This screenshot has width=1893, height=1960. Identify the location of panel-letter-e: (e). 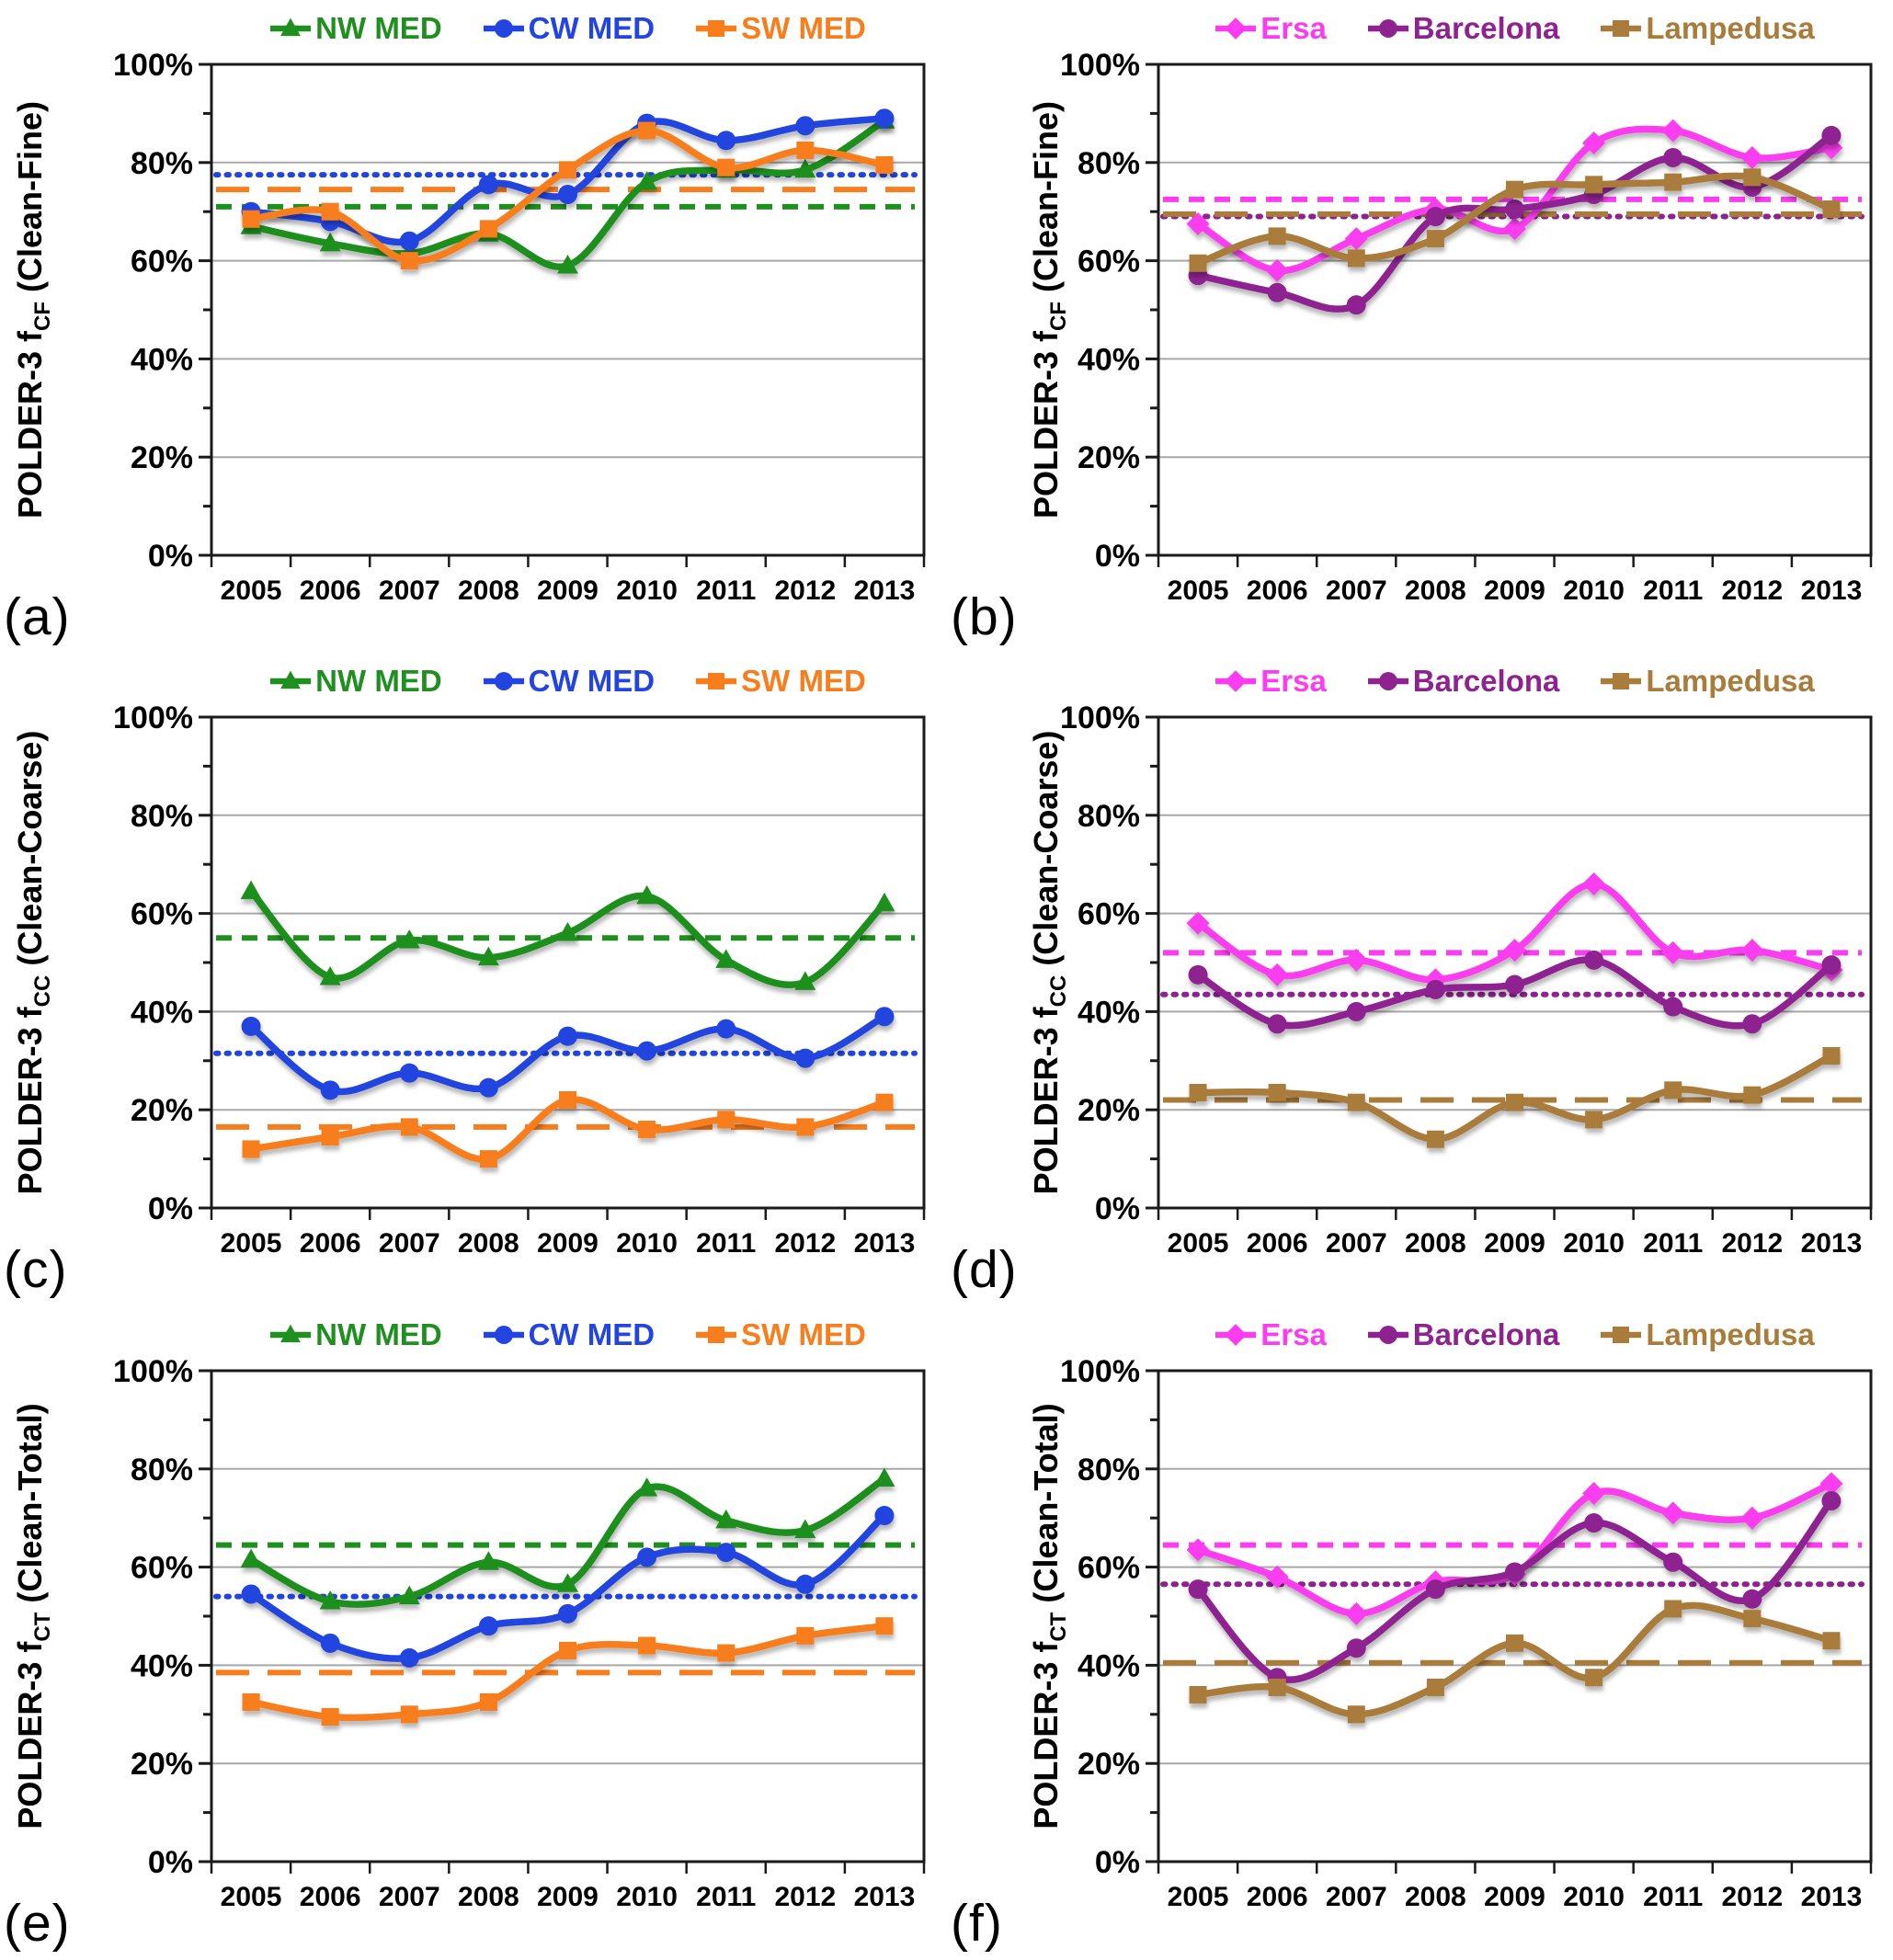
(37, 1923).